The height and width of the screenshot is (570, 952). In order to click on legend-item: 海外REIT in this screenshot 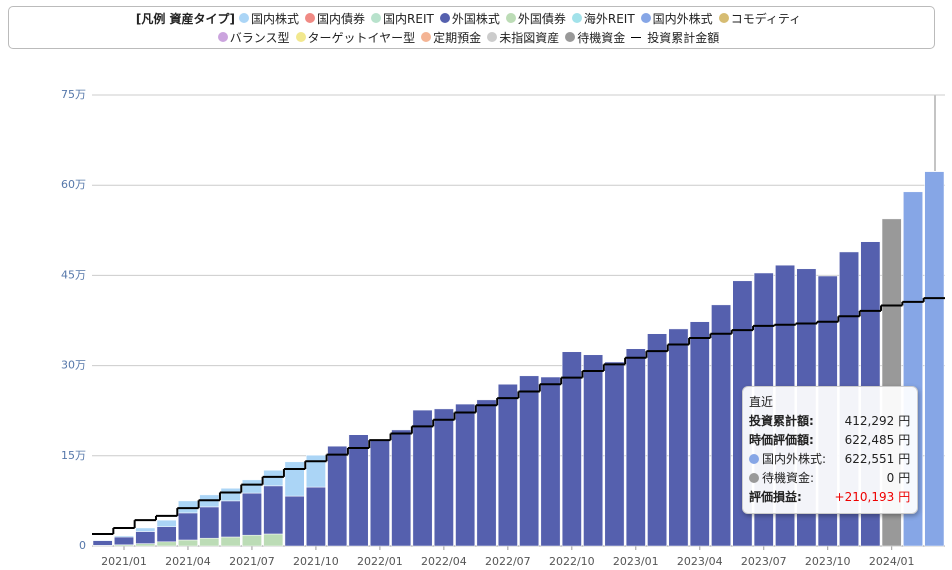, I will do `click(603, 18)`.